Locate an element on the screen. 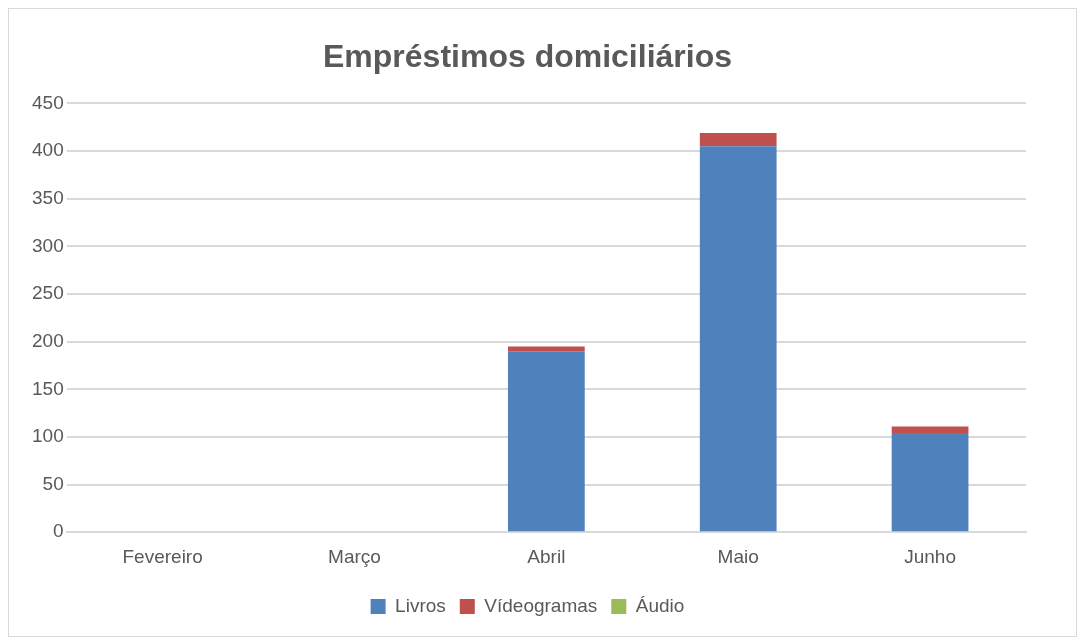  y-tick-label: 200 is located at coordinates (48, 340).